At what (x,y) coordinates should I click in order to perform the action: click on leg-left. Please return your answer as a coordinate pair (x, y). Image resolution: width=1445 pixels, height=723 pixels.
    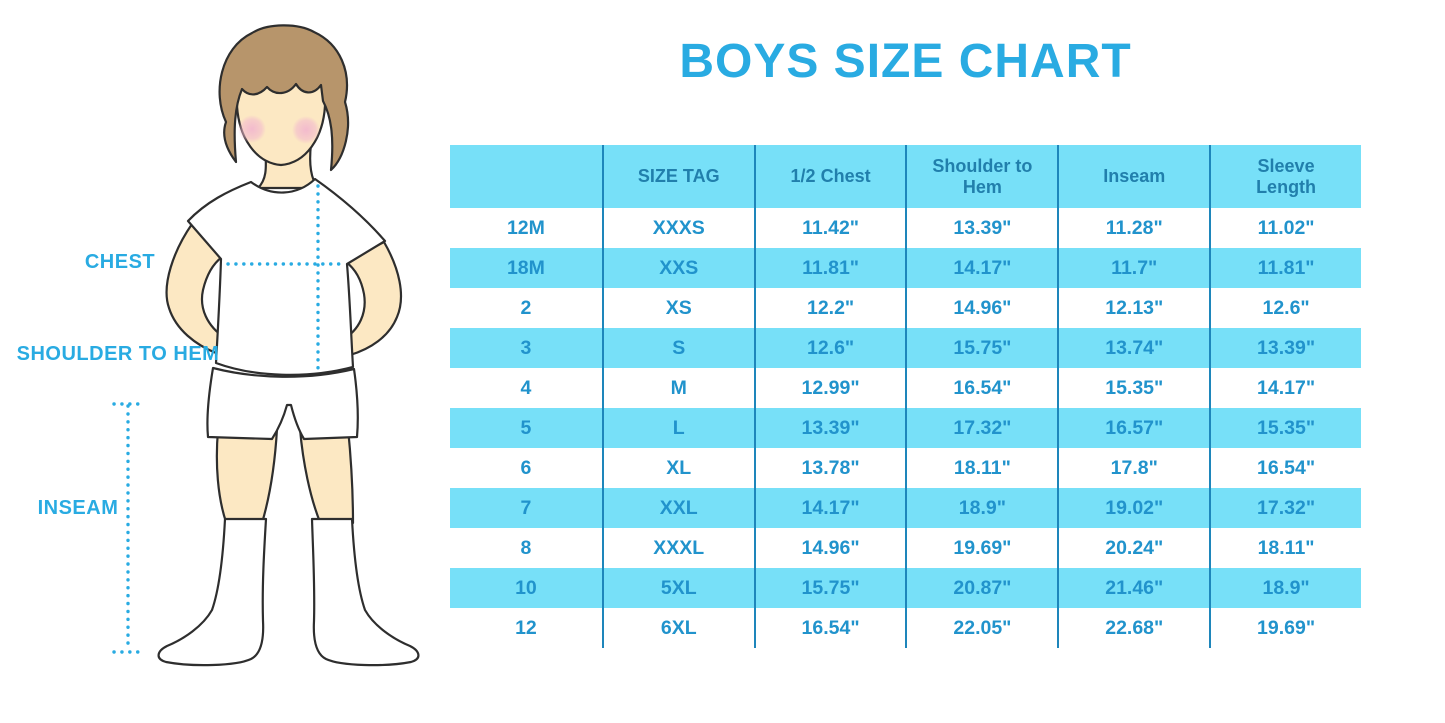
    Looking at the image, I should click on (247, 476).